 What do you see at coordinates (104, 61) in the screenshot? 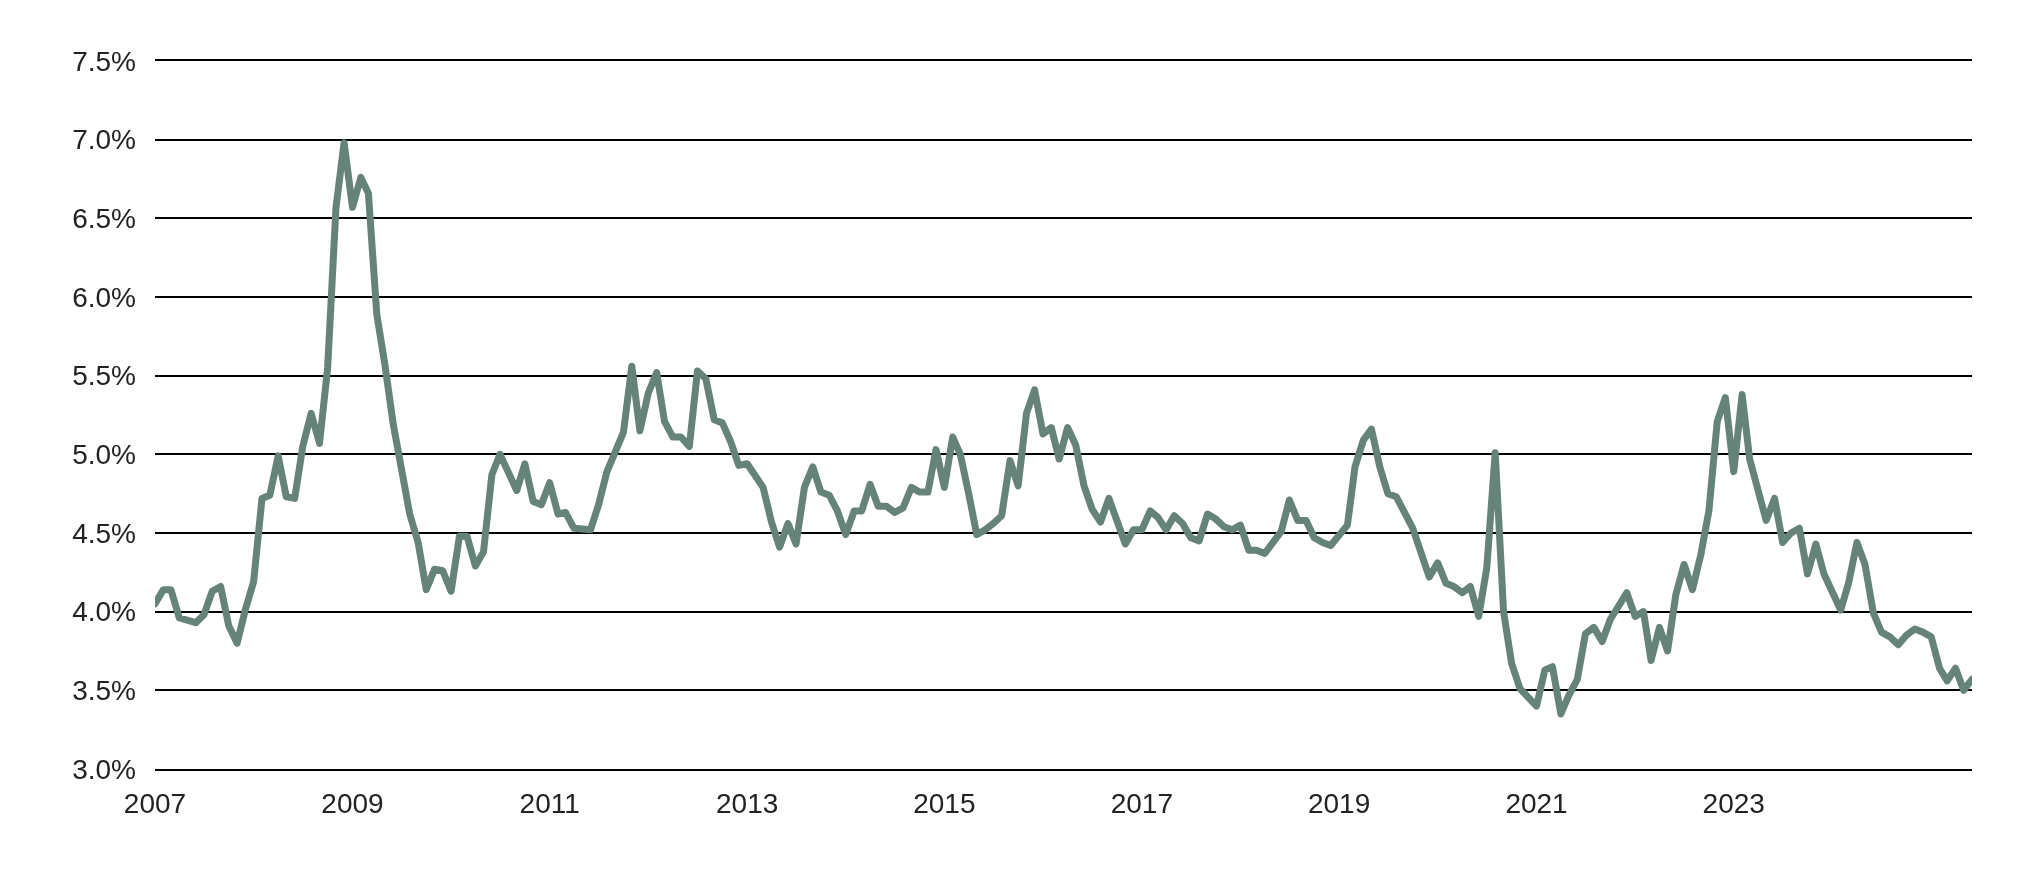
I see `y-tick-label: 7.5%` at bounding box center [104, 61].